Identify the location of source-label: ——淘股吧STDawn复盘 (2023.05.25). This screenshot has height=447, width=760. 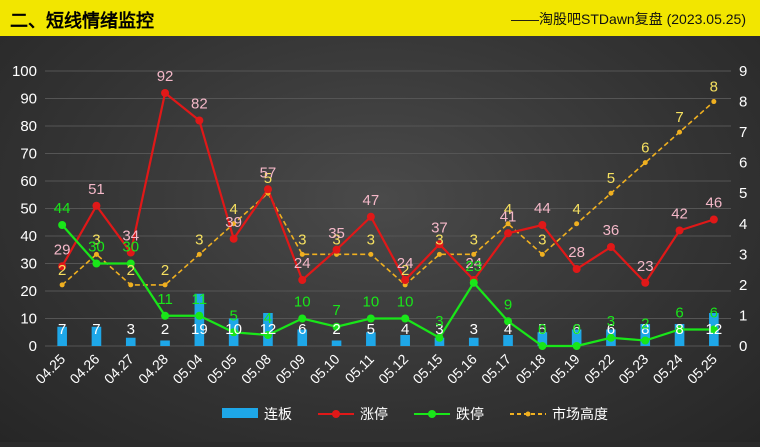
(628, 19).